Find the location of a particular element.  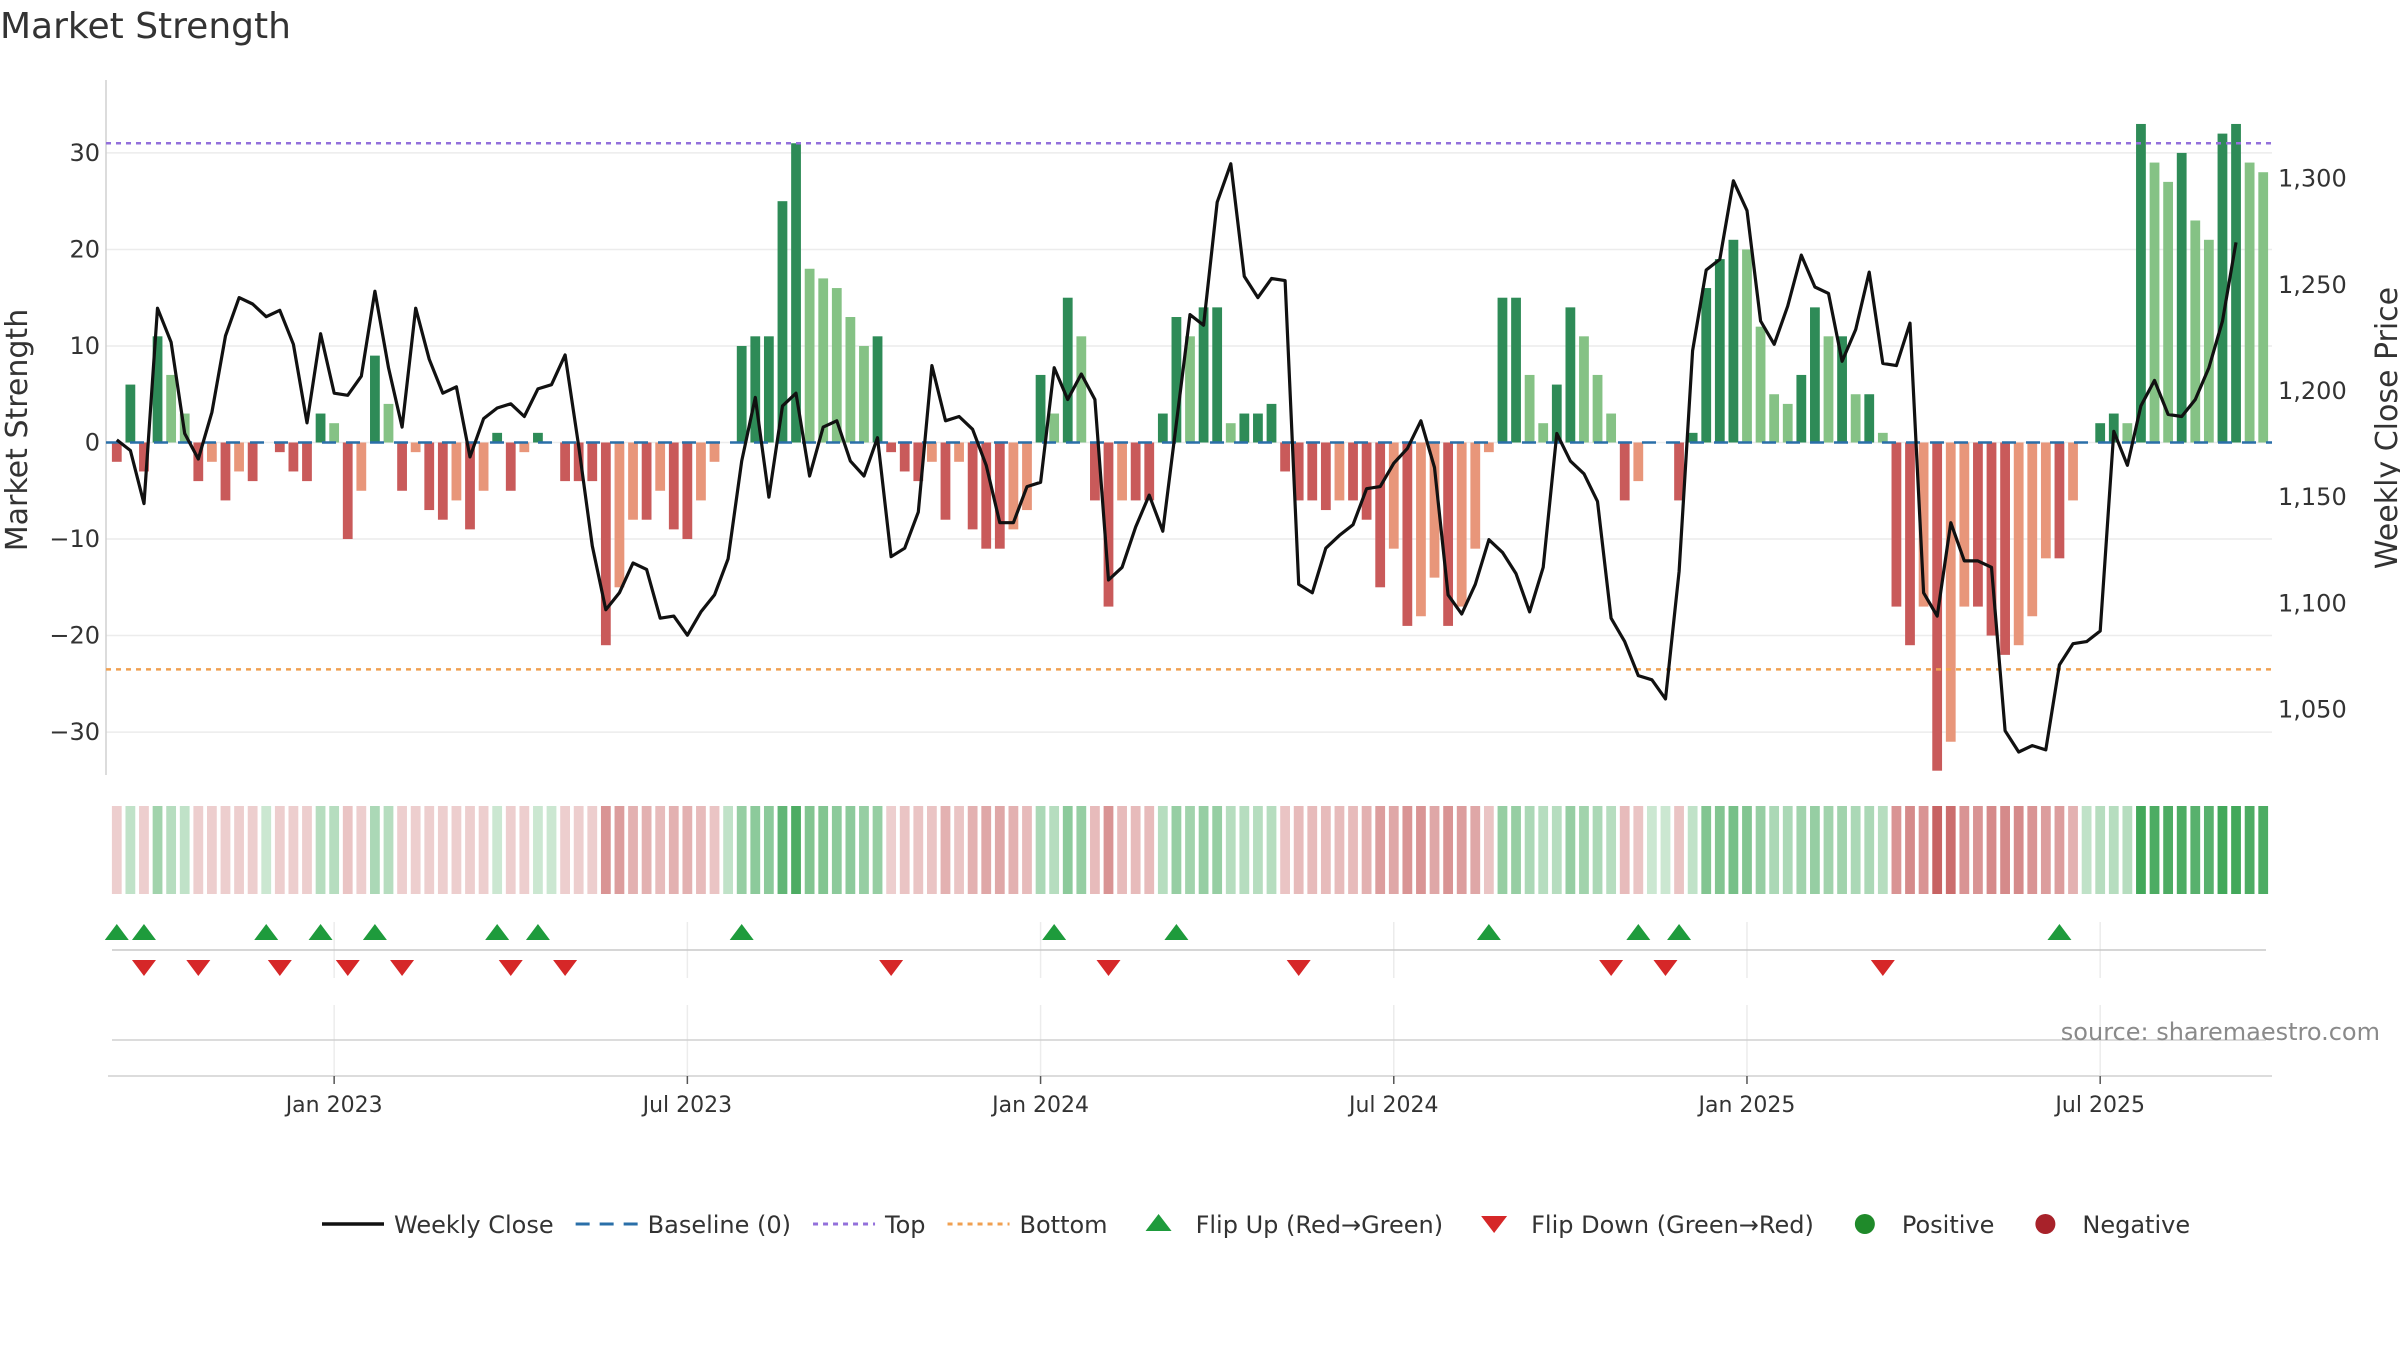

chart-title: Market Strength is located at coordinates (145, 26).